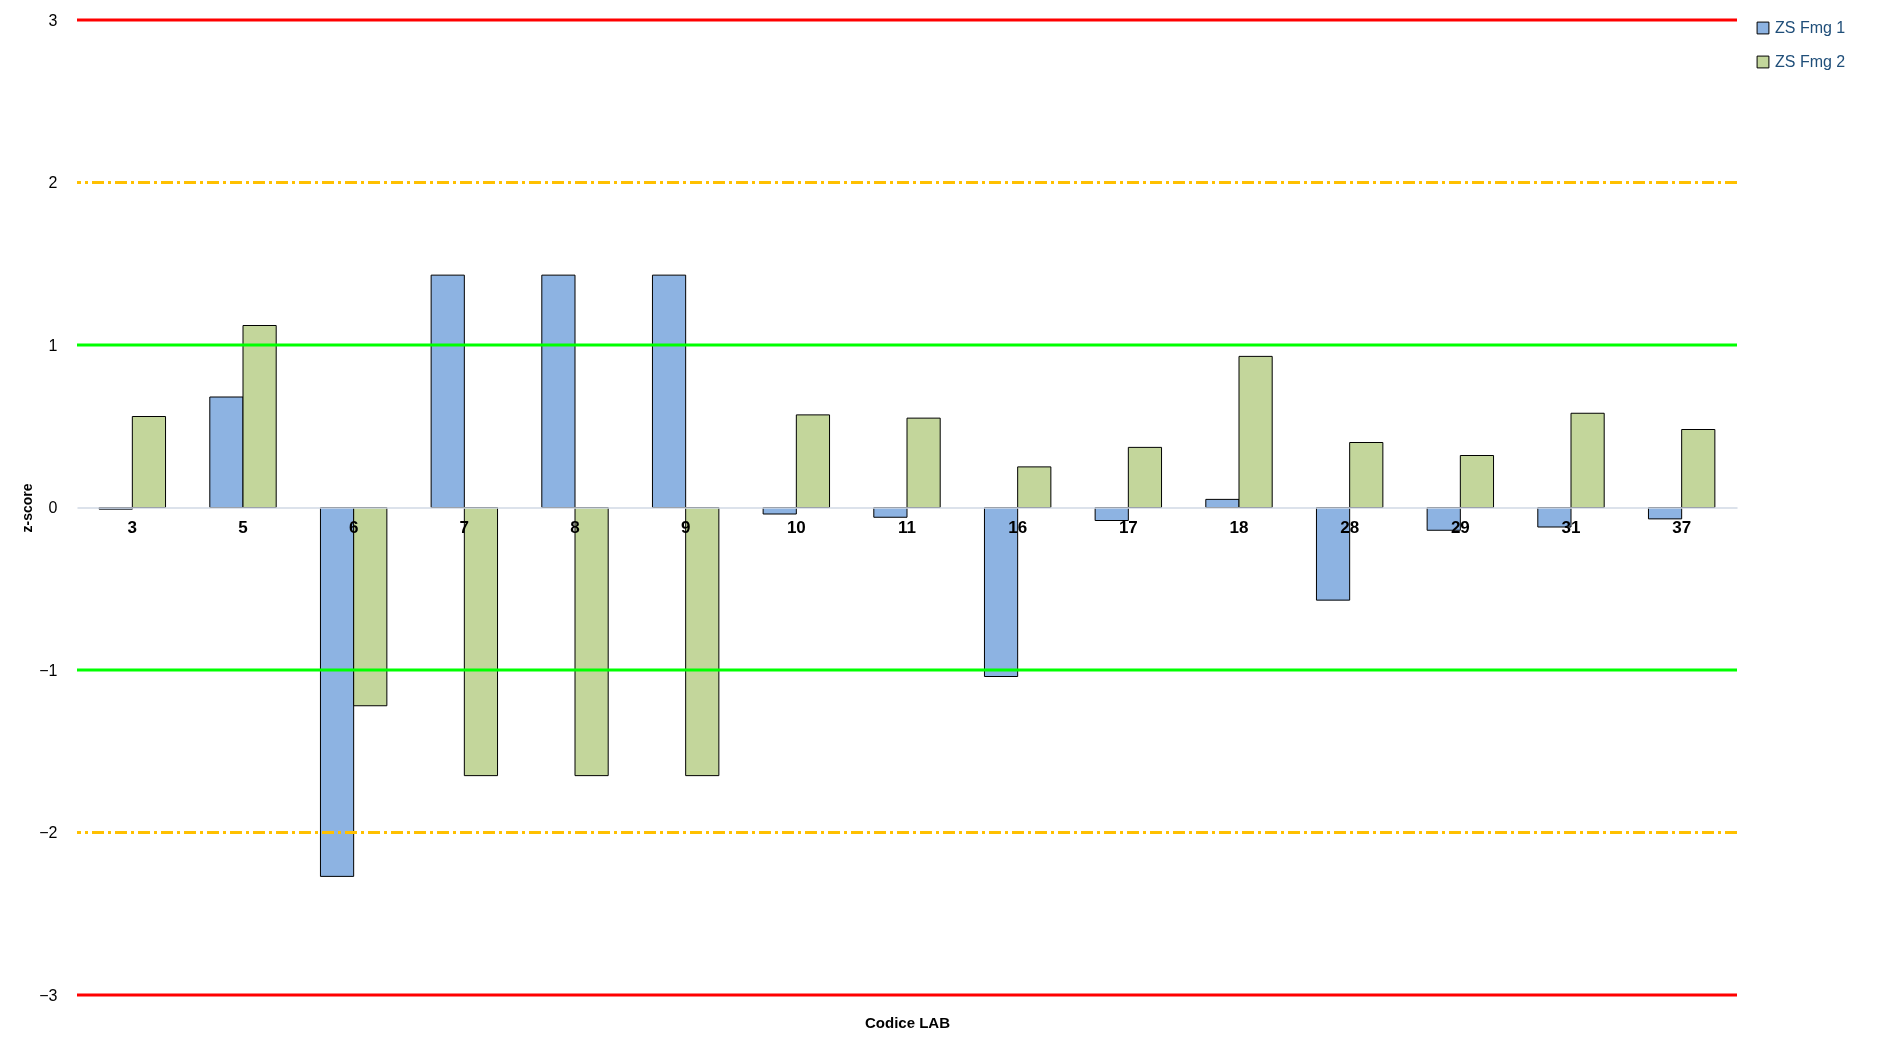  Describe the element at coordinates (27, 508) in the screenshot. I see `y-axis-title: z-score` at that location.